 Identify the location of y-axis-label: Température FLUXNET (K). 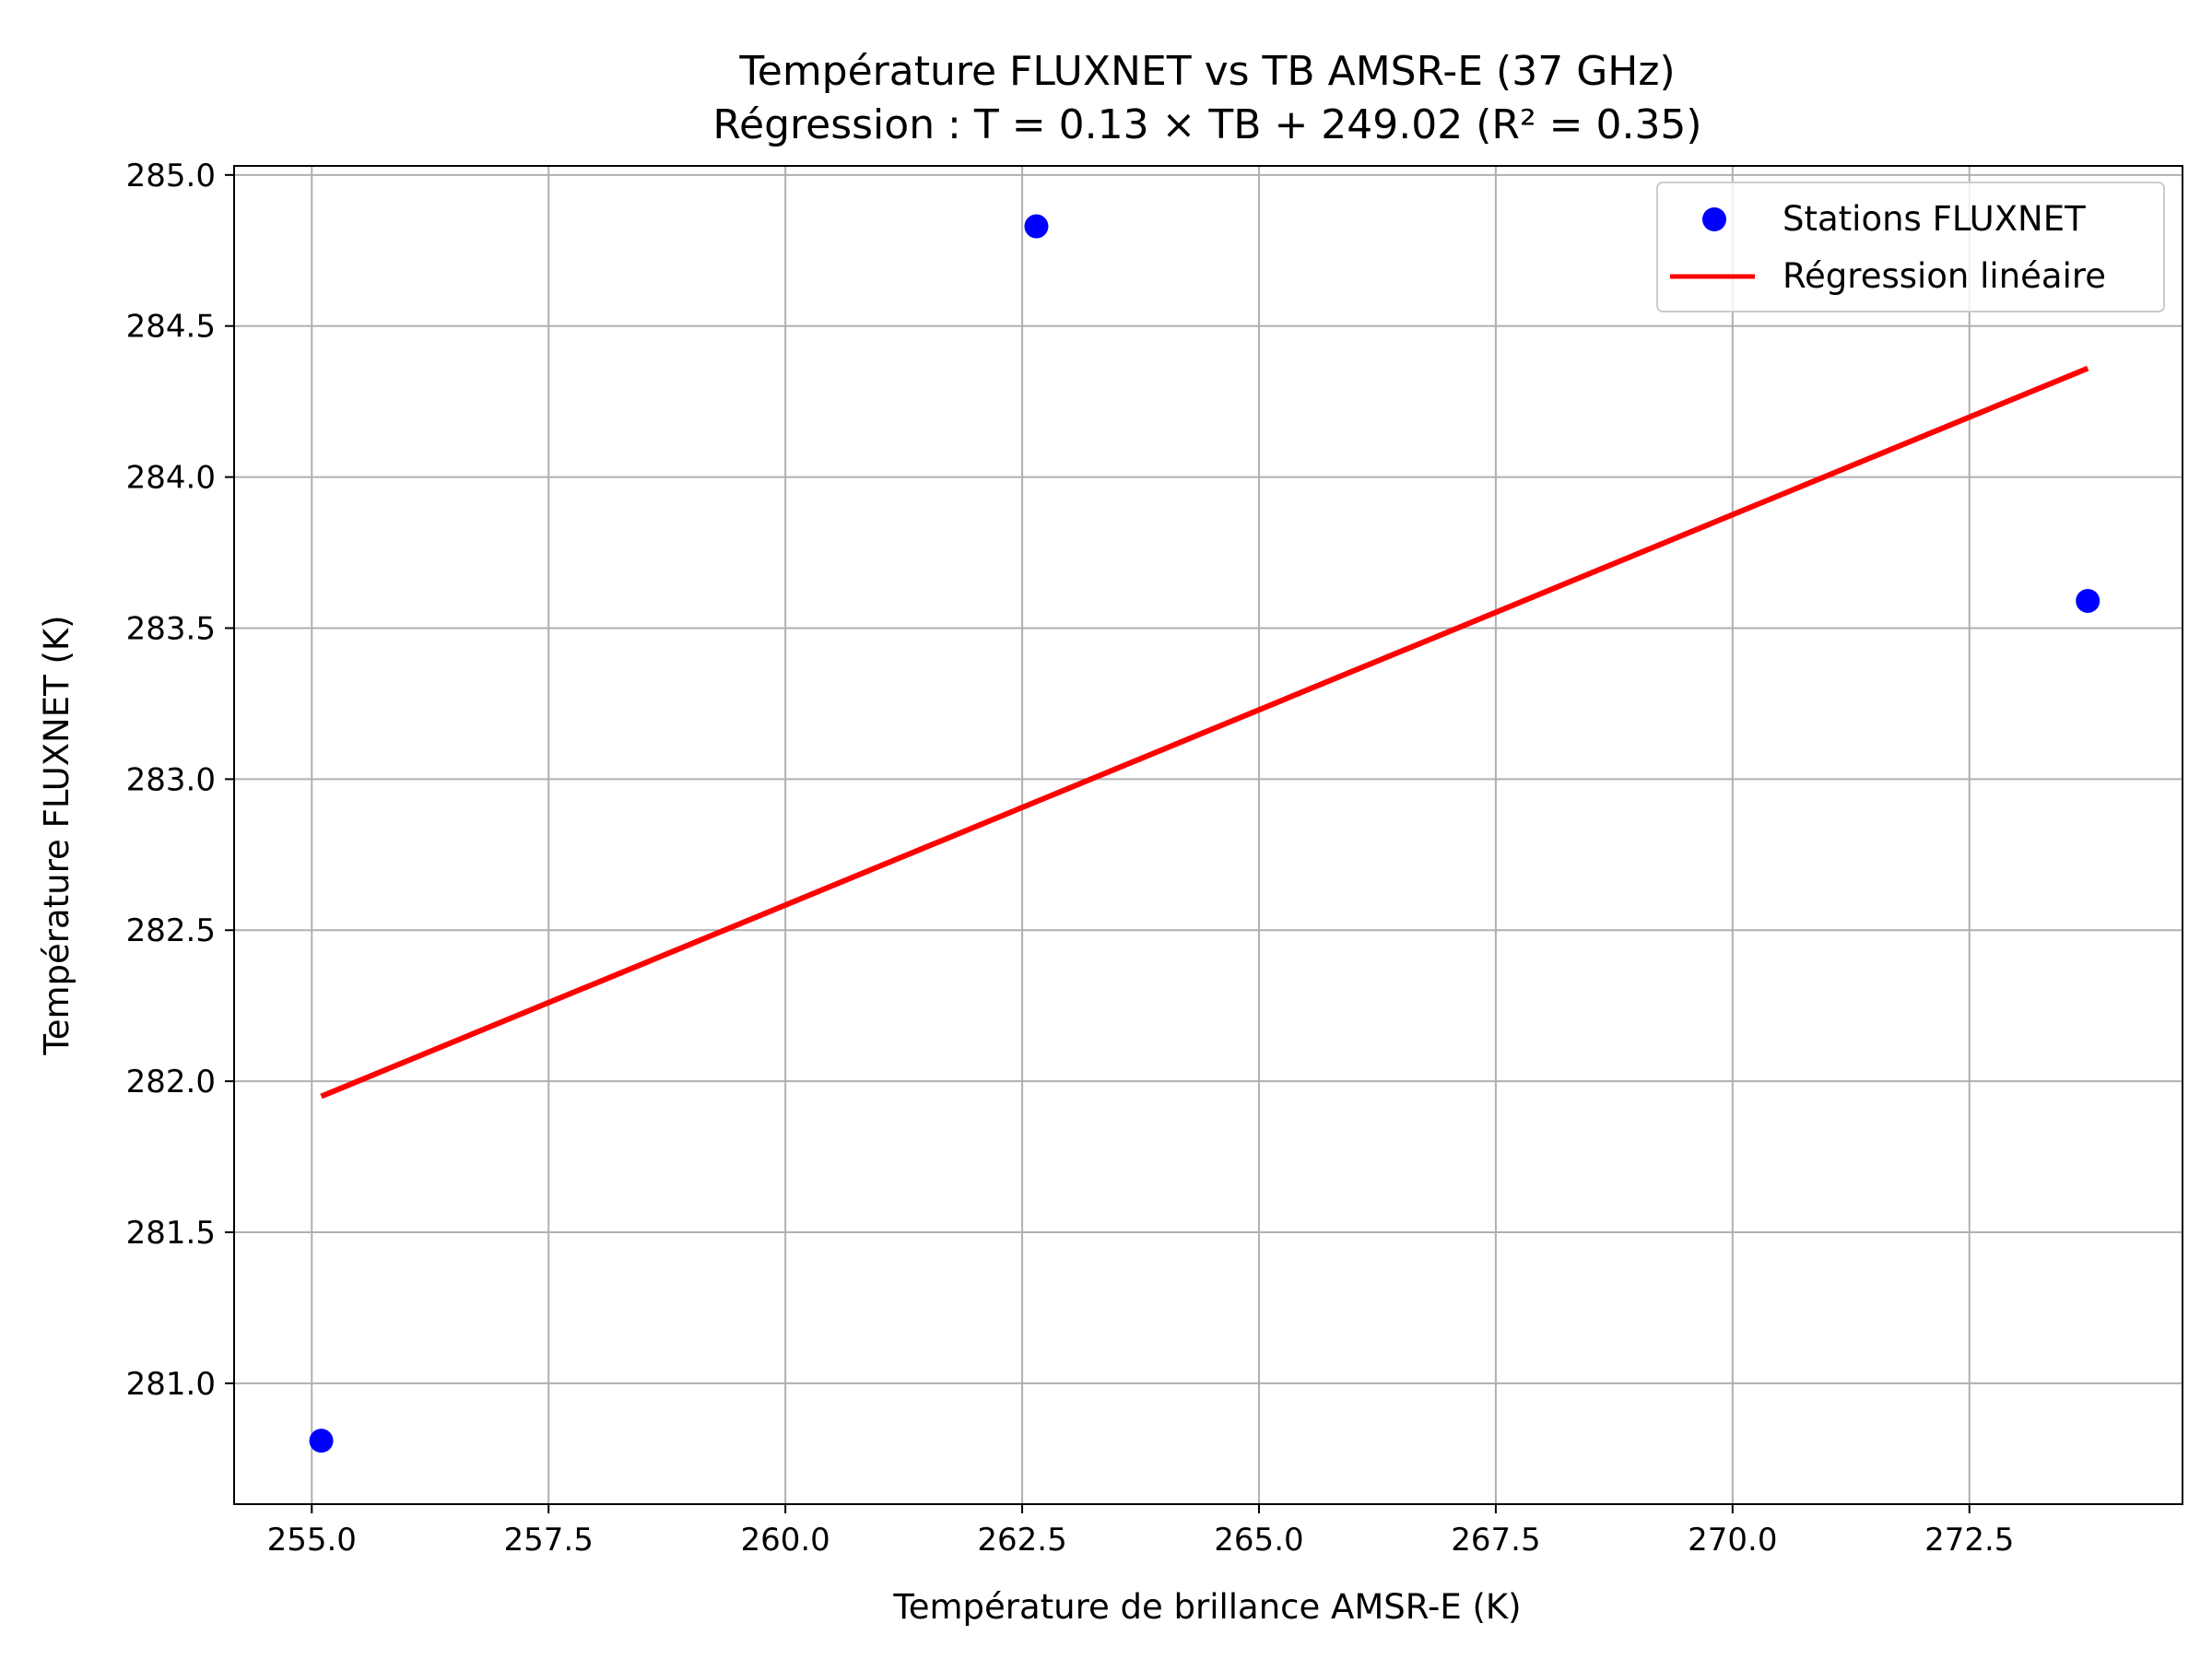
(56, 835).